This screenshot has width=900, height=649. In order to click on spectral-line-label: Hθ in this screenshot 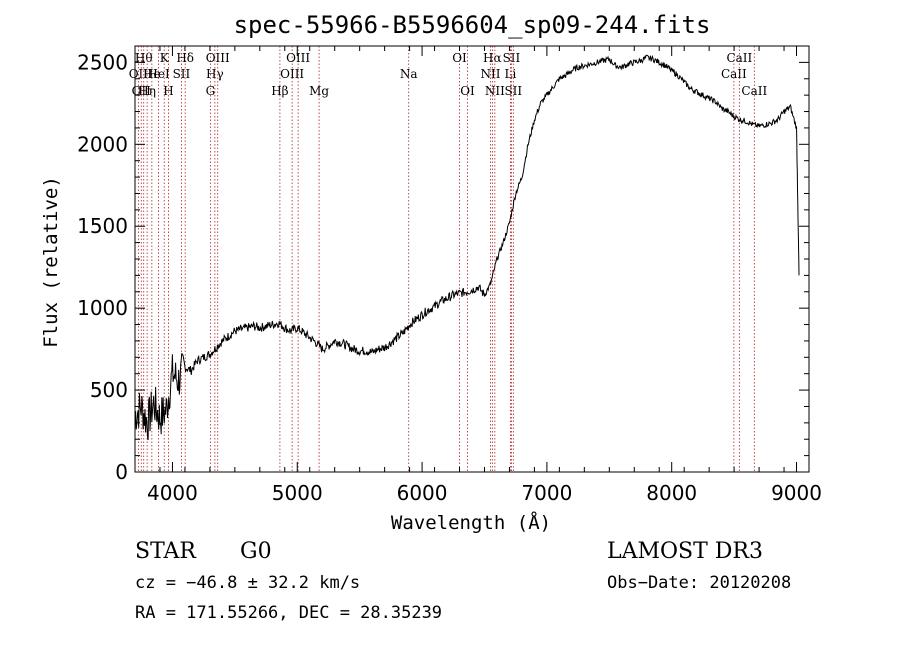, I will do `click(144, 58)`.